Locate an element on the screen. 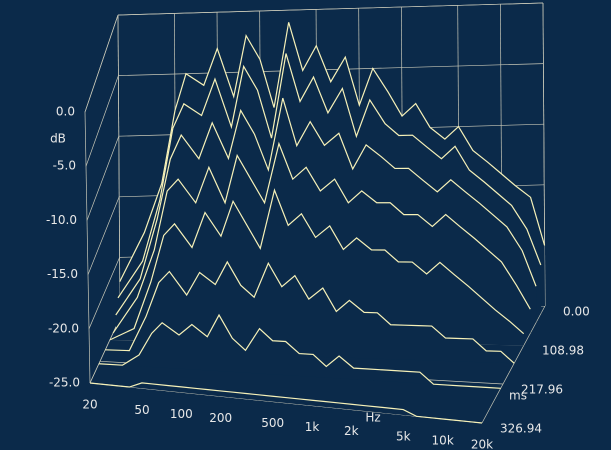 This screenshot has width=611, height=450. y-tick-label: -25.0 is located at coordinates (64, 383).